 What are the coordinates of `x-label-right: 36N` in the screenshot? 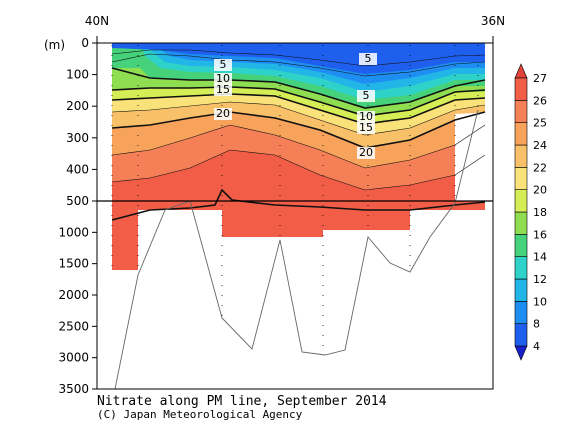 It's located at (493, 21).